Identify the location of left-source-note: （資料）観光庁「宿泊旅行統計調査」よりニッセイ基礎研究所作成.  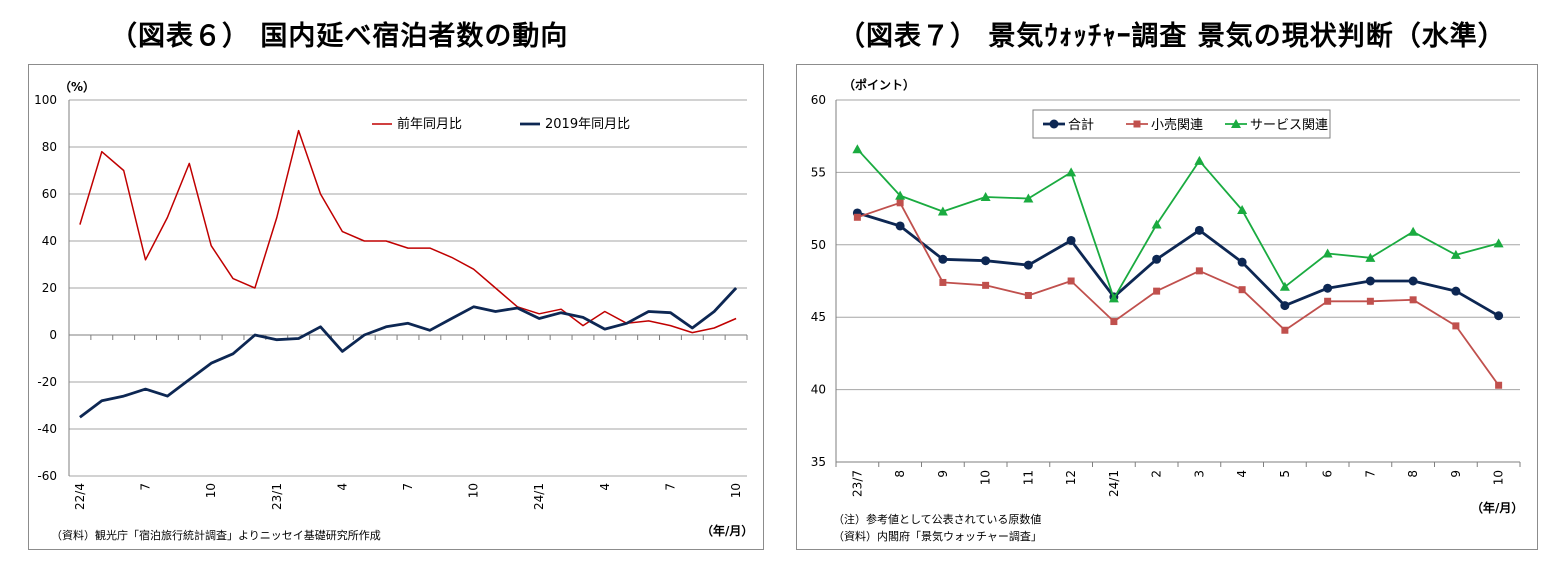
(216, 535).